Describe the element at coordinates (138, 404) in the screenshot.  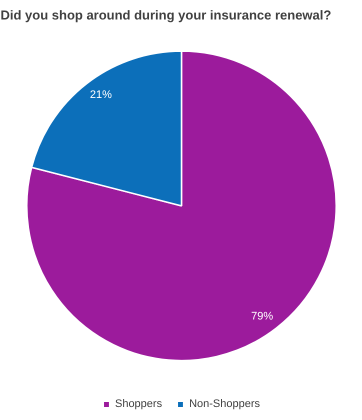
I see `legend-label: Shoppers` at that location.